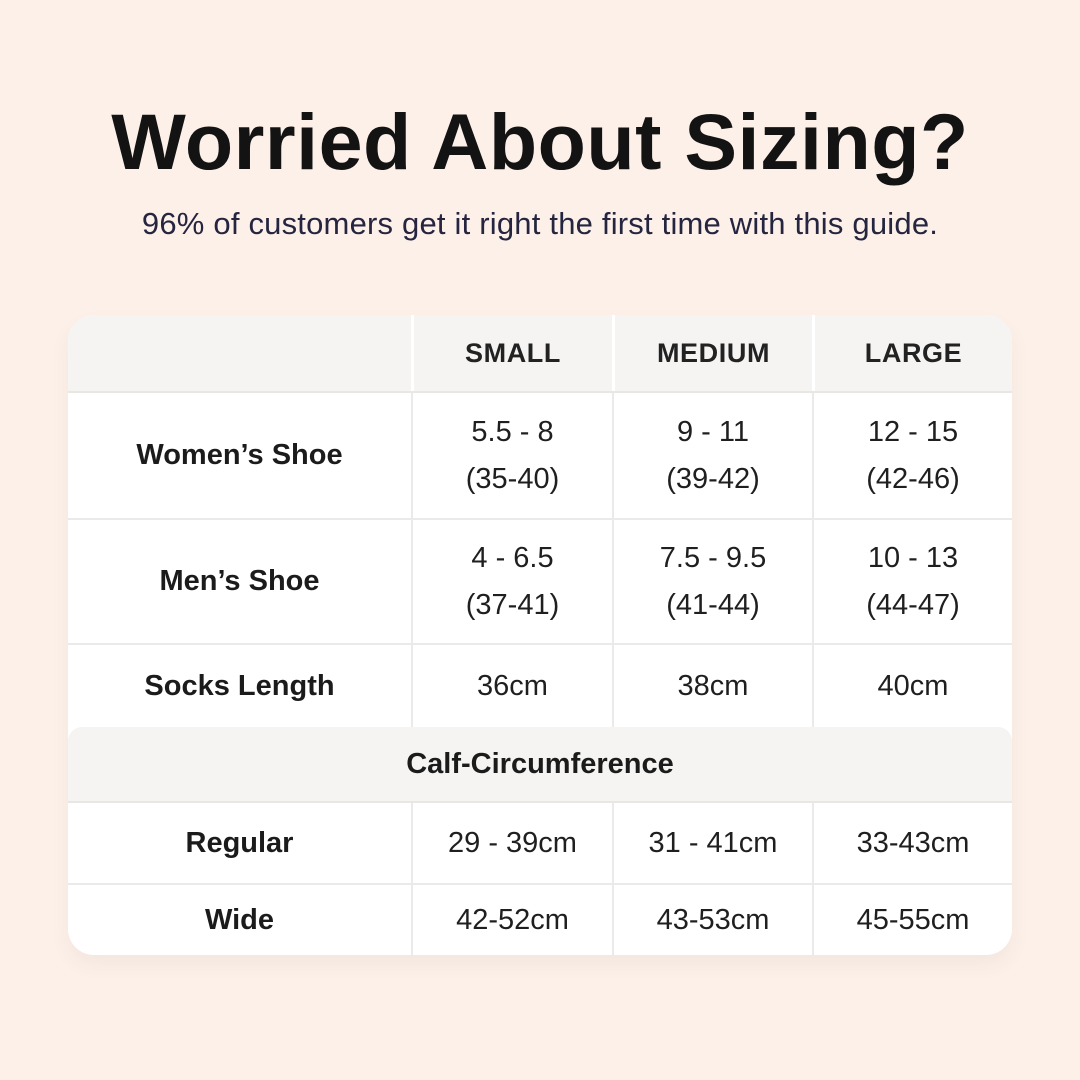  Describe the element at coordinates (913, 431) in the screenshot. I see `value-primary: 12 - 15` at that location.